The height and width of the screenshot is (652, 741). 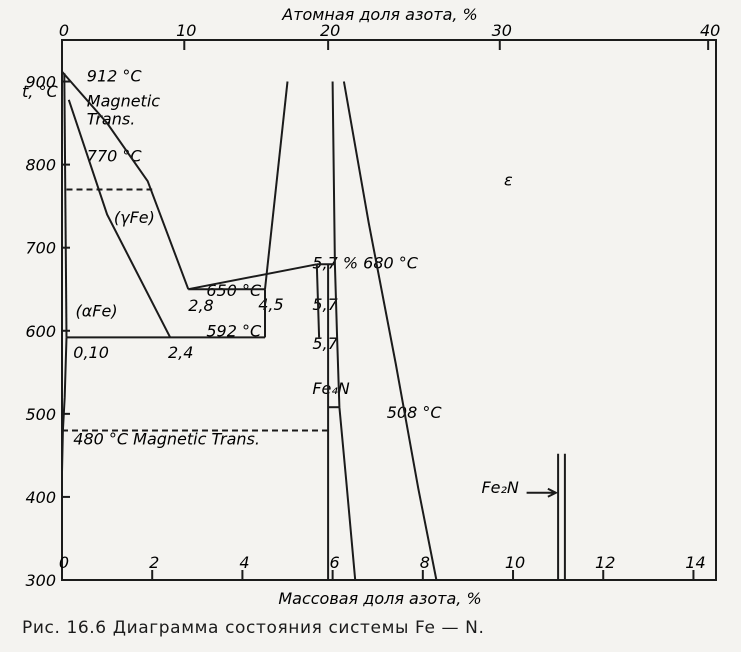 I want to click on top-axis-title: Атомная доля азота, %, so click(x=379, y=14).